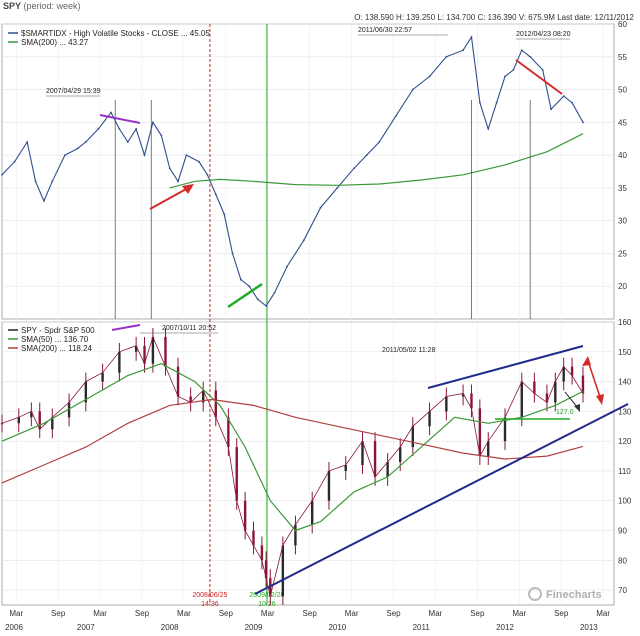 The height and width of the screenshot is (636, 640). I want to click on xtick-year-label: 2006, so click(14, 627).